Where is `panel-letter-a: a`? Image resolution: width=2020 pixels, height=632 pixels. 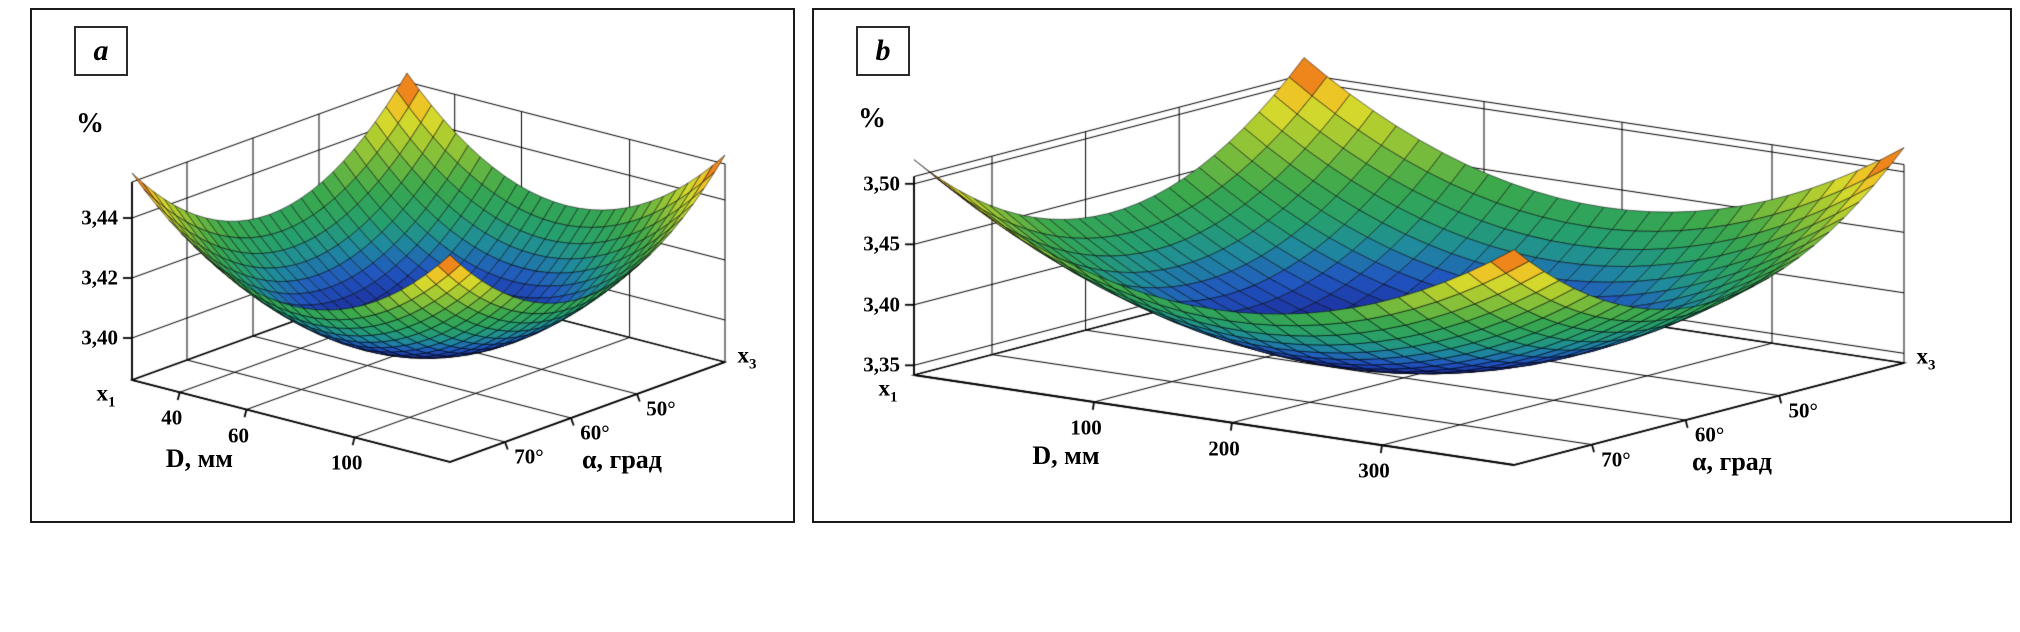
panel-letter-a: a is located at coordinates (101, 50).